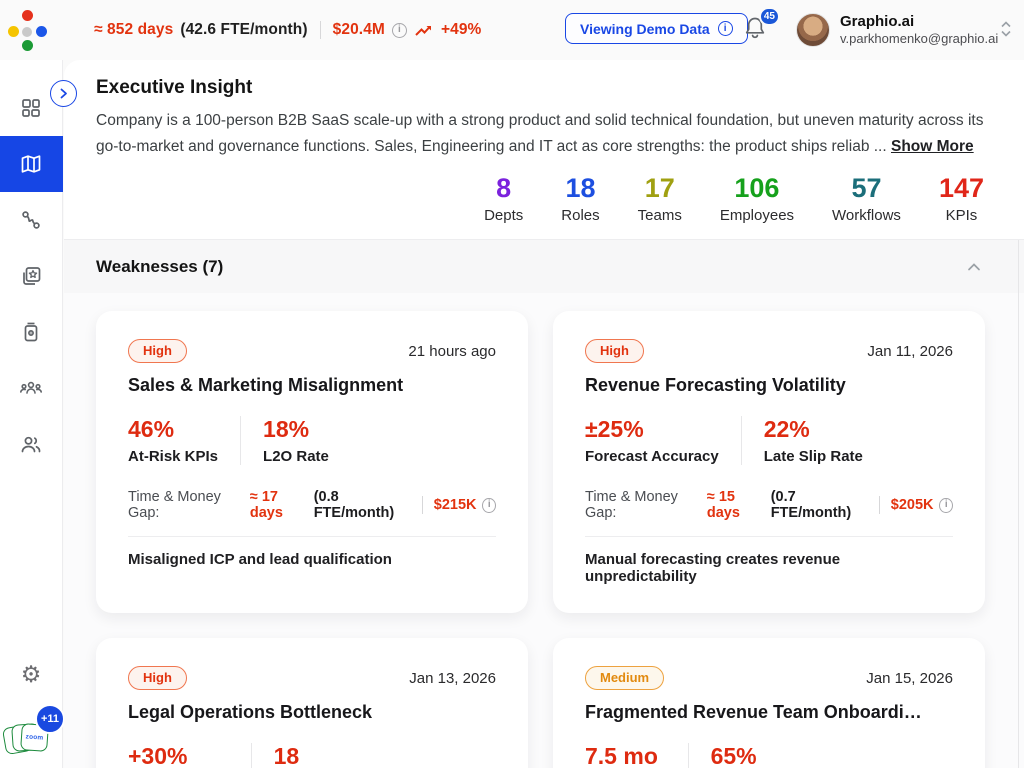 The height and width of the screenshot is (768, 1024). Describe the element at coordinates (173, 456) in the screenshot. I see `metric-label: At-Risk KPIs` at that location.